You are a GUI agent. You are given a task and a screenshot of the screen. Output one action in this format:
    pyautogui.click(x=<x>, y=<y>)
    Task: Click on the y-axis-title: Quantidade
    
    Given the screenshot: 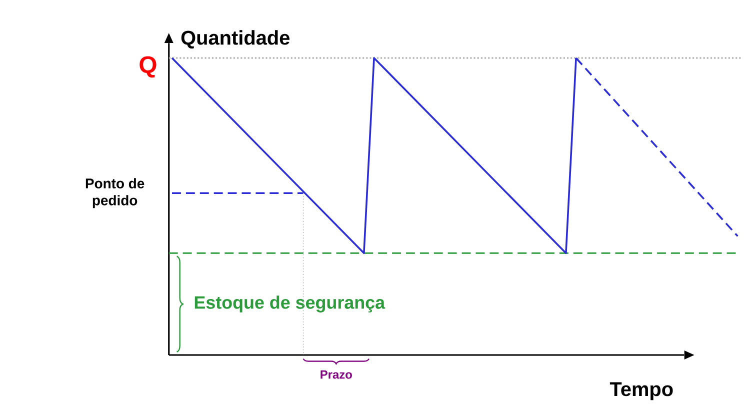 What is the action you would take?
    pyautogui.click(x=235, y=39)
    